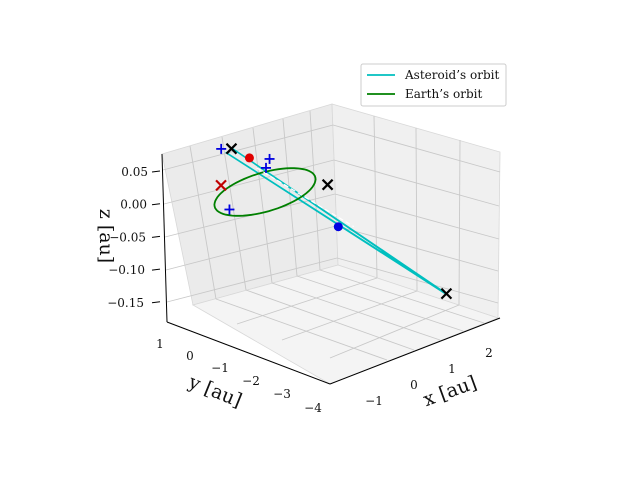 The width and height of the screenshot is (640, 480). What do you see at coordinates (374, 401) in the screenshot?
I see `x-tick-label: −1` at bounding box center [374, 401].